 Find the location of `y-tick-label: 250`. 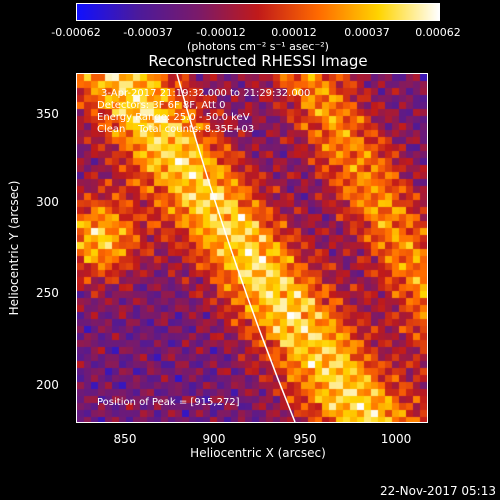

y-tick-label: 250 is located at coordinates (47, 293).